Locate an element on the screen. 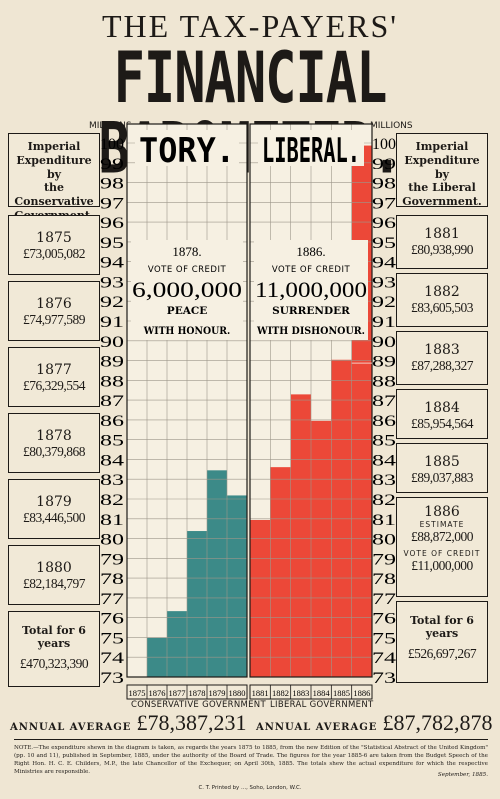  x-tick-1880: 1880 is located at coordinates (237, 693).